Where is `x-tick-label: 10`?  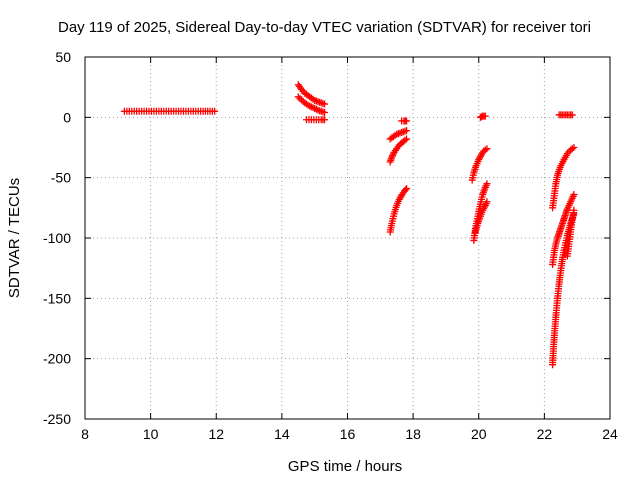 x-tick-label: 10 is located at coordinates (151, 434).